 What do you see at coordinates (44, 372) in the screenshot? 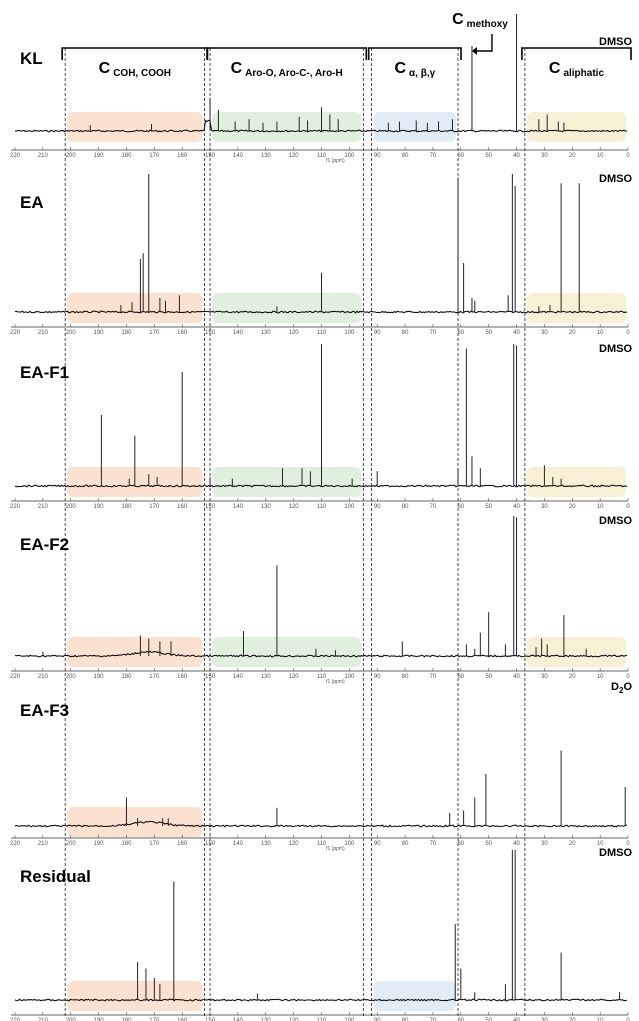
I see `sample-label: EA-F1` at bounding box center [44, 372].